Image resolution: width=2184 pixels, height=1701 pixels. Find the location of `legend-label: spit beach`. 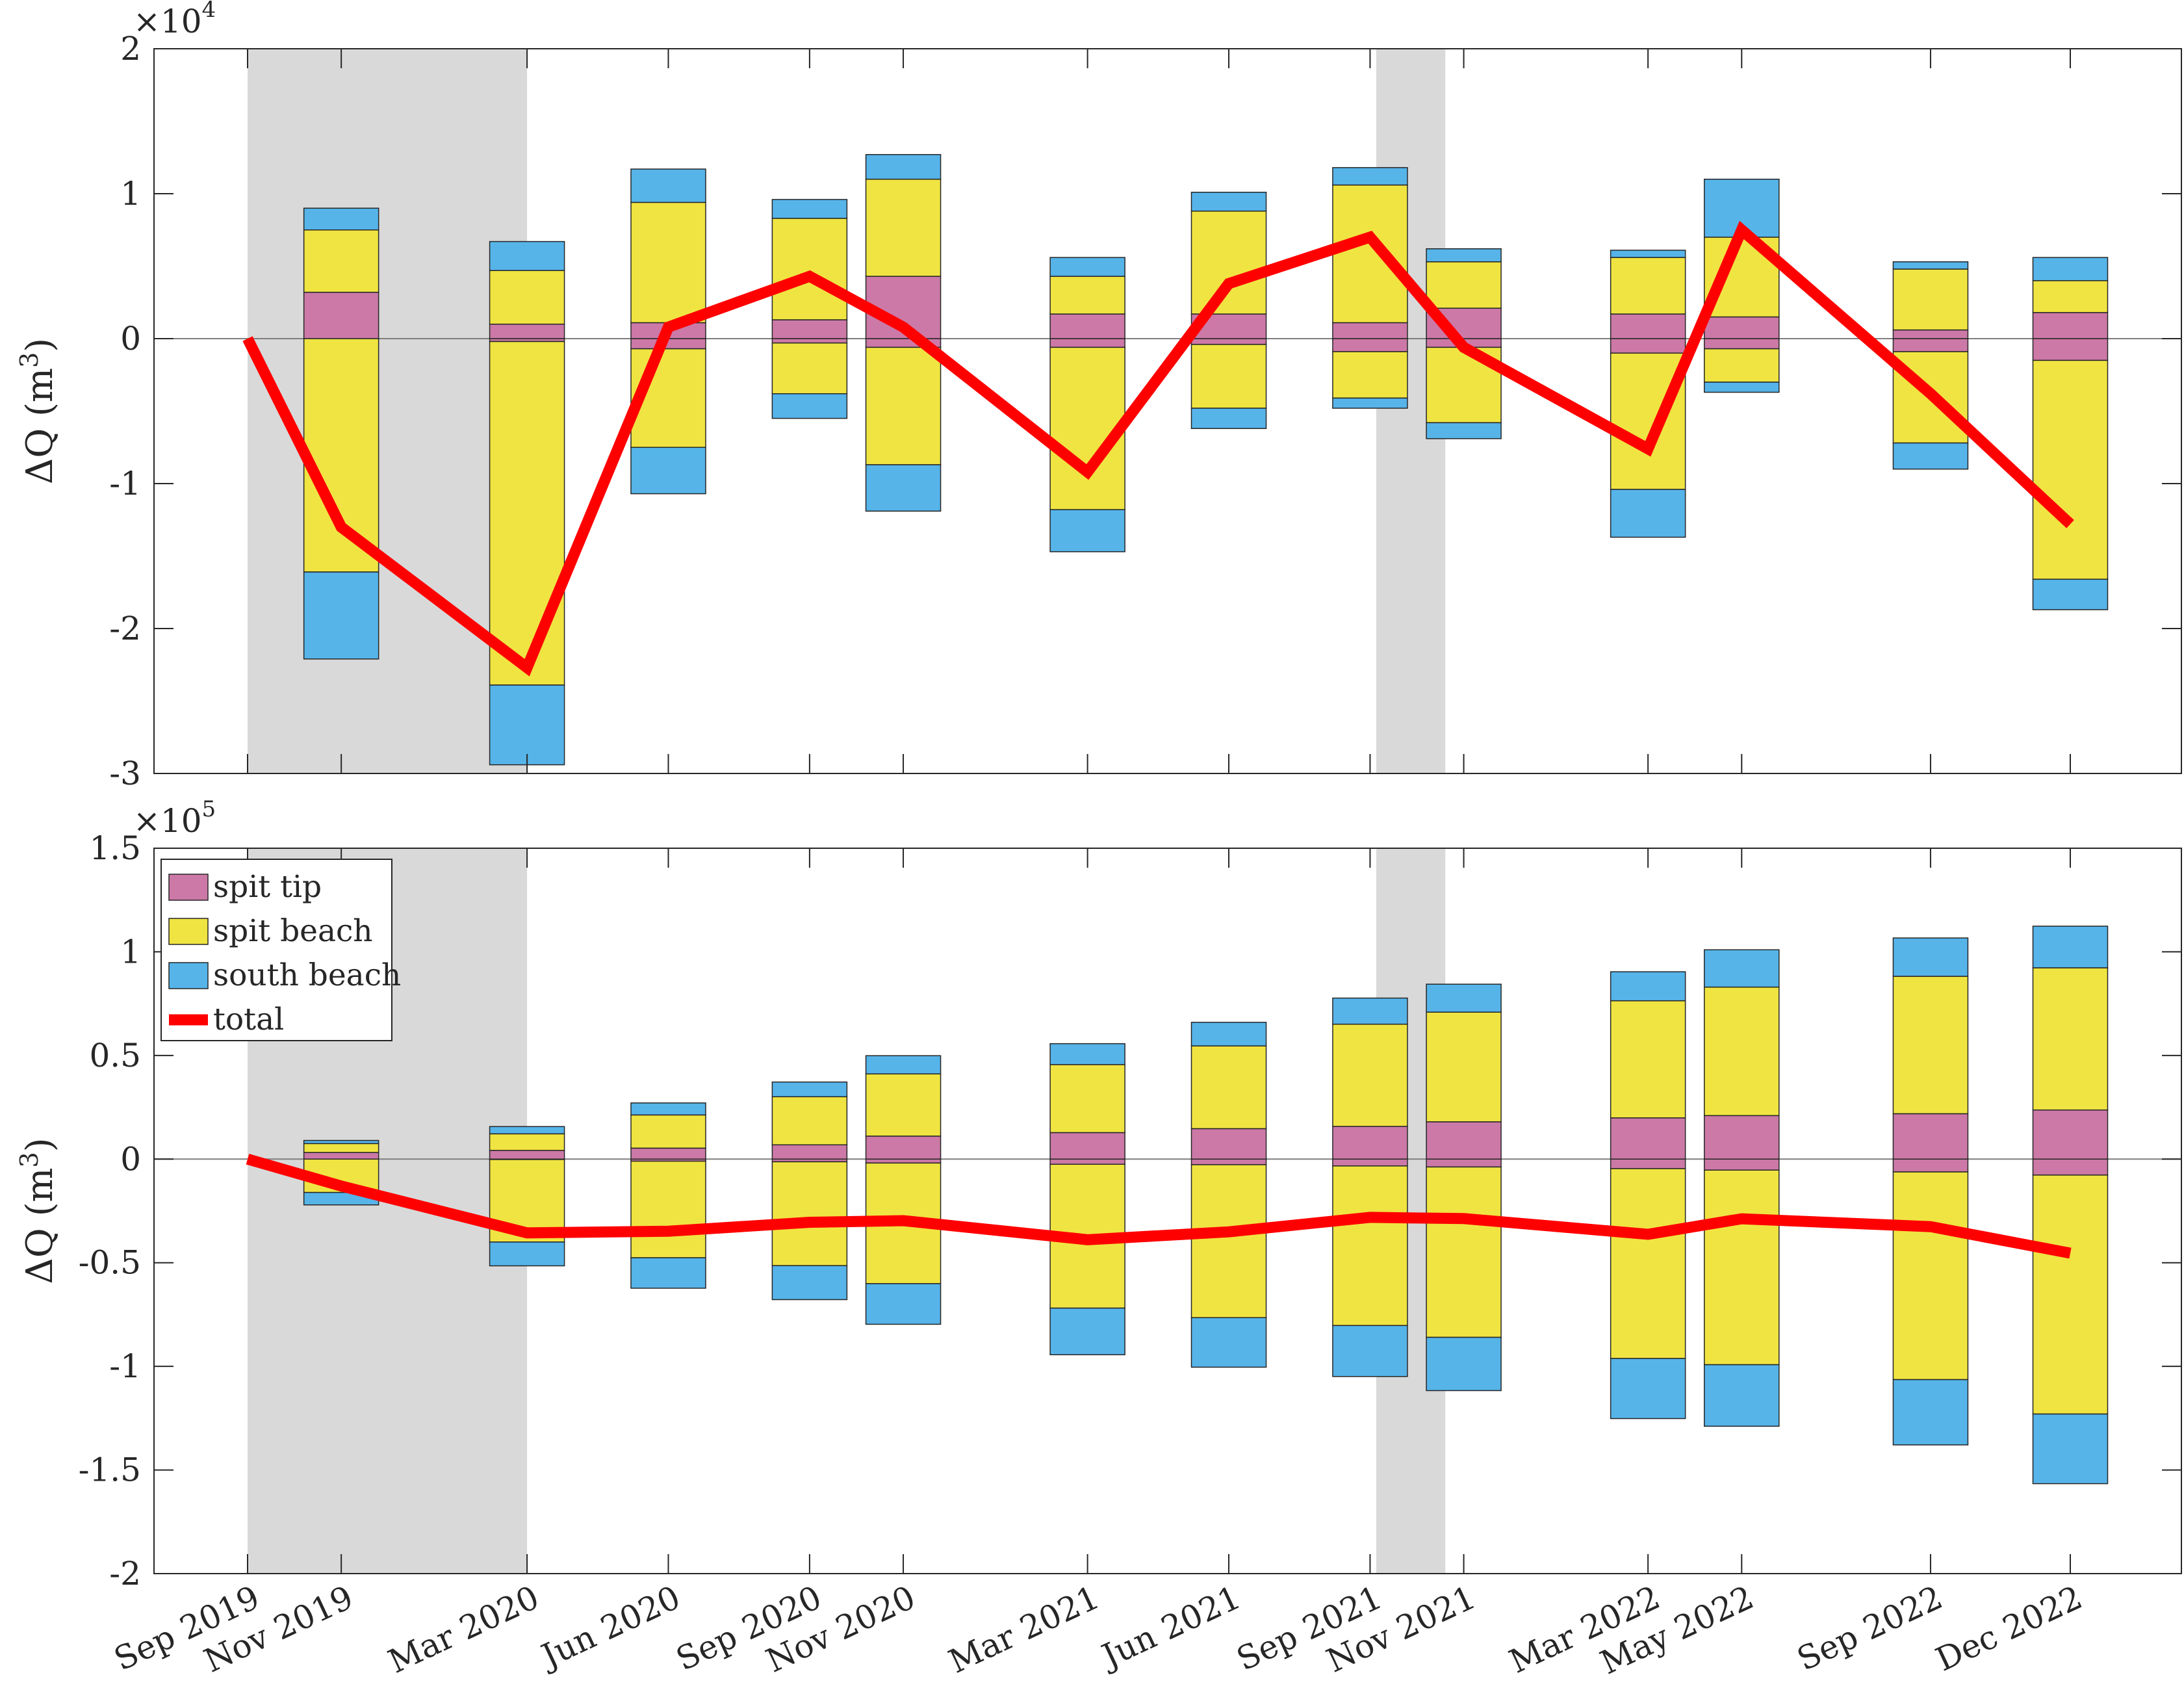

legend-label: spit beach is located at coordinates (293, 931).